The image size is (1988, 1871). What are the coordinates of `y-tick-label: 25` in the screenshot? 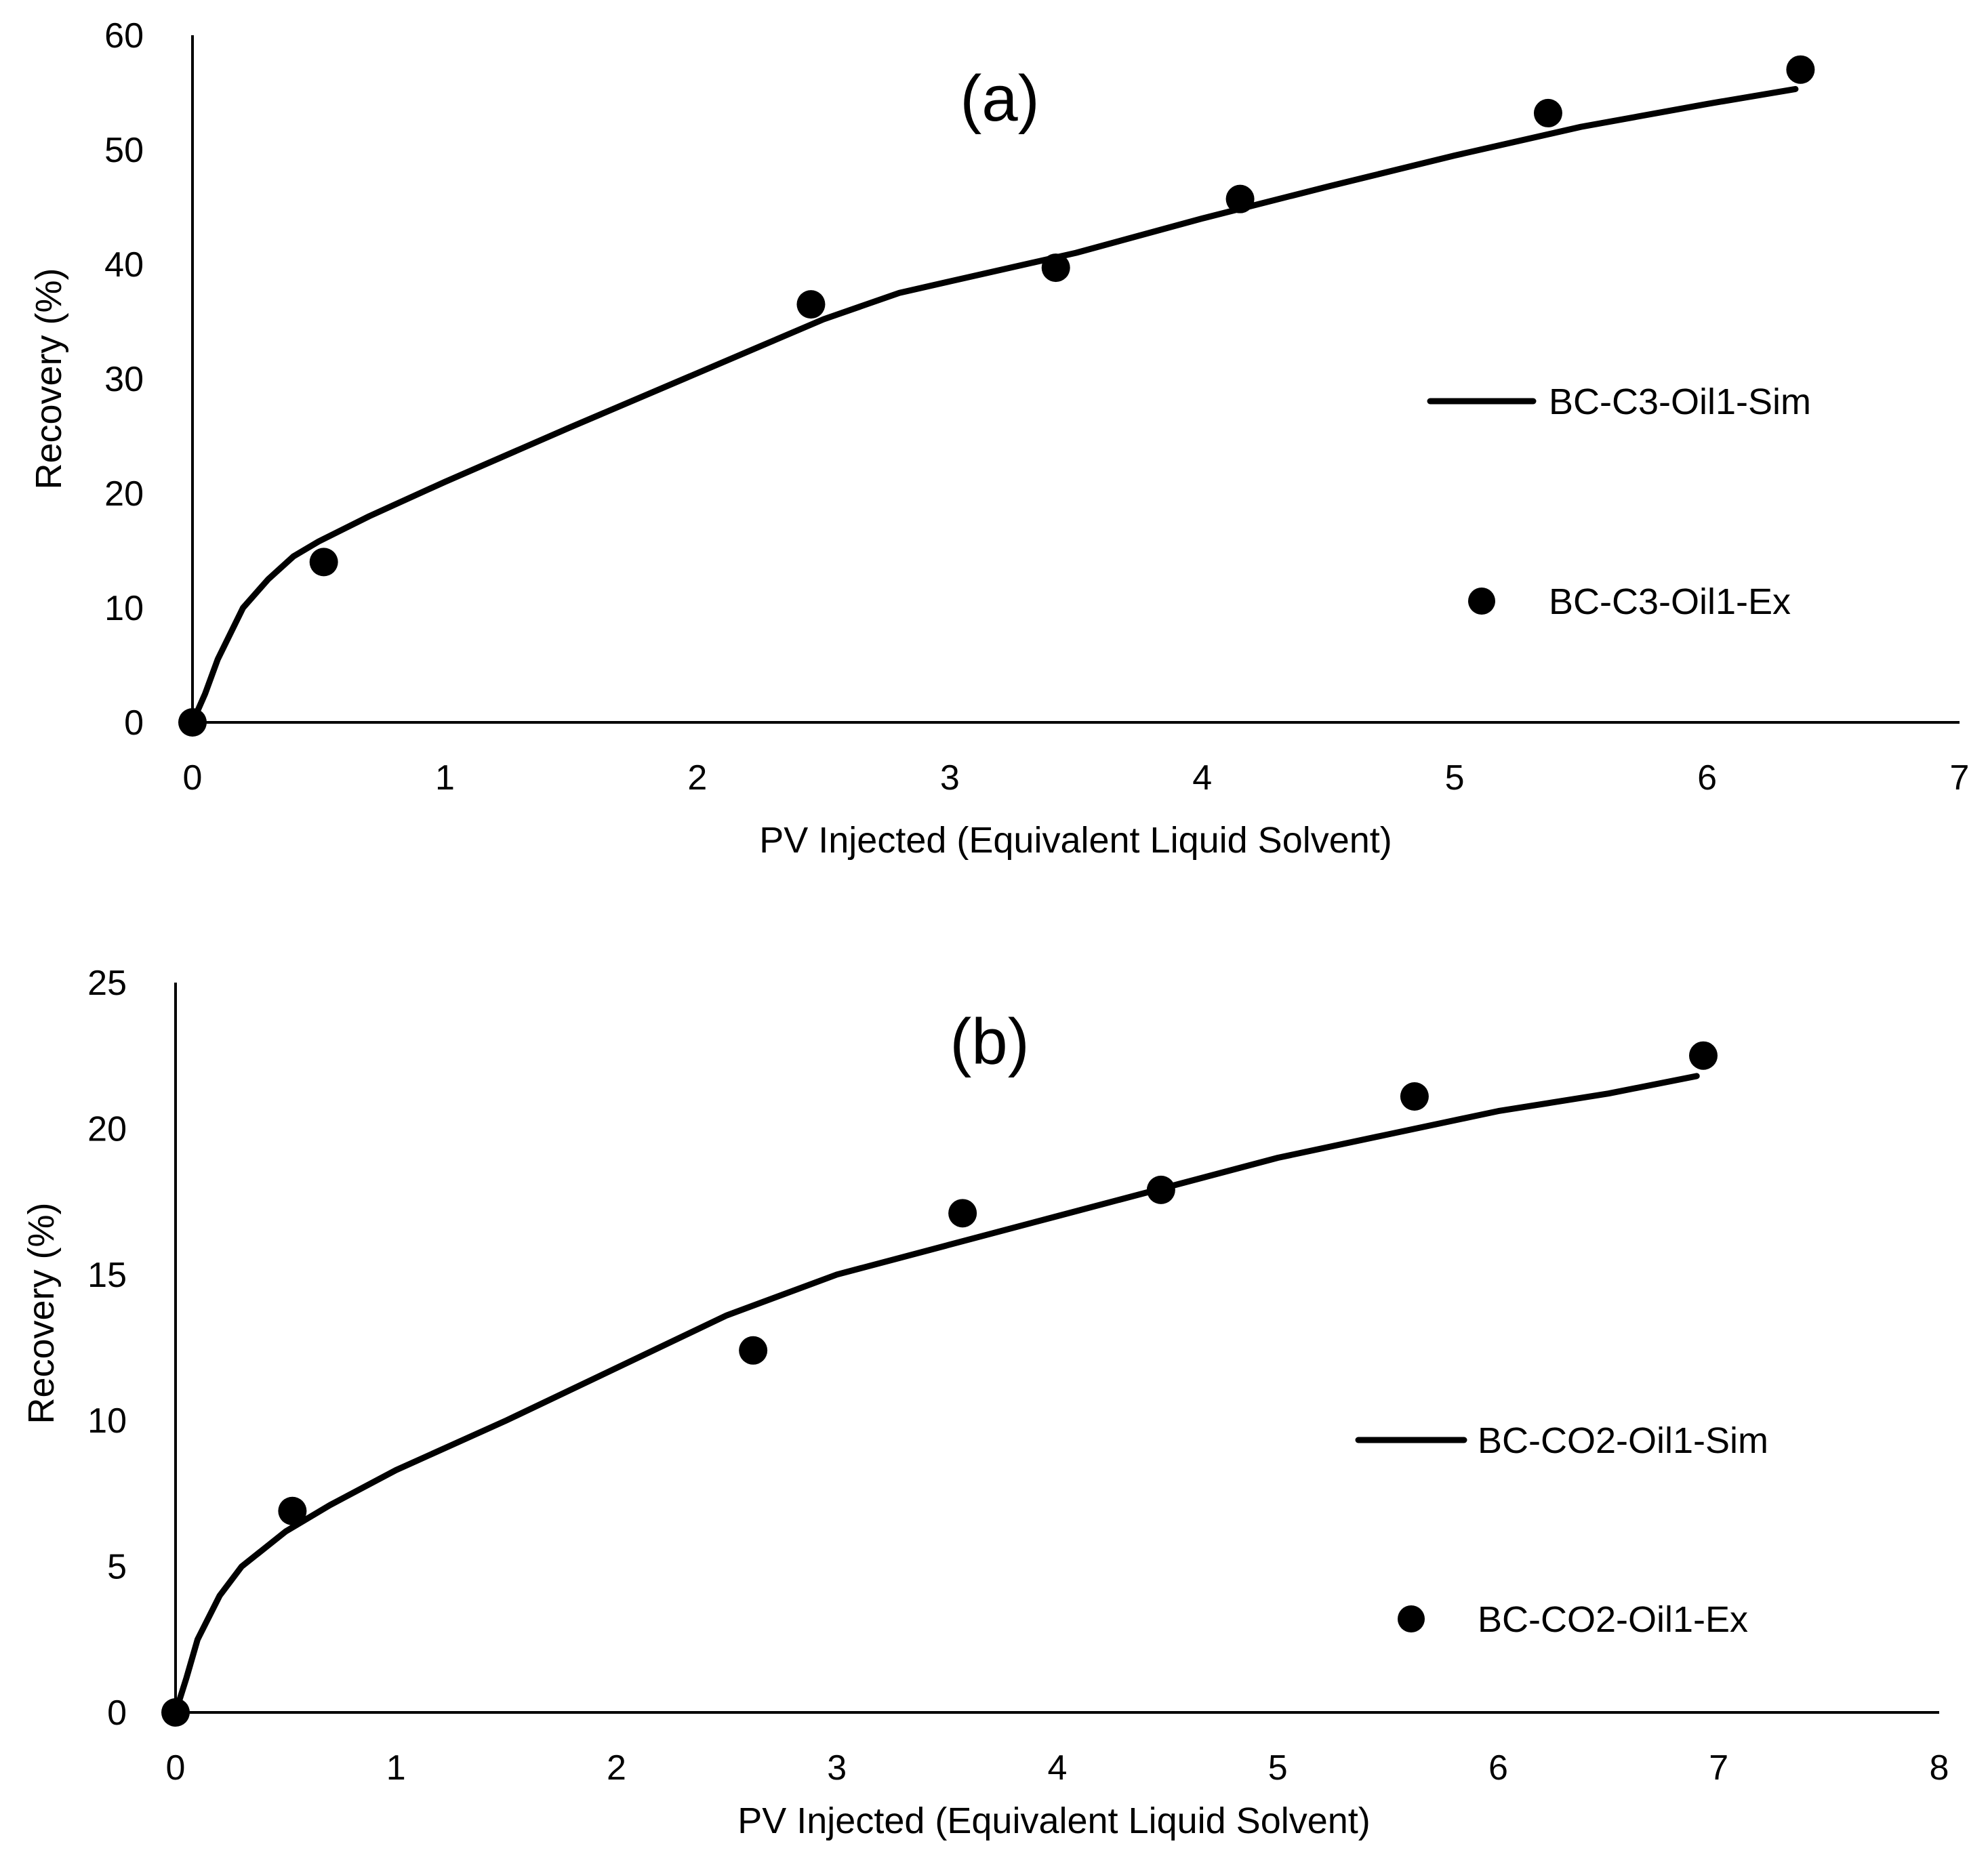 It's located at (107, 983).